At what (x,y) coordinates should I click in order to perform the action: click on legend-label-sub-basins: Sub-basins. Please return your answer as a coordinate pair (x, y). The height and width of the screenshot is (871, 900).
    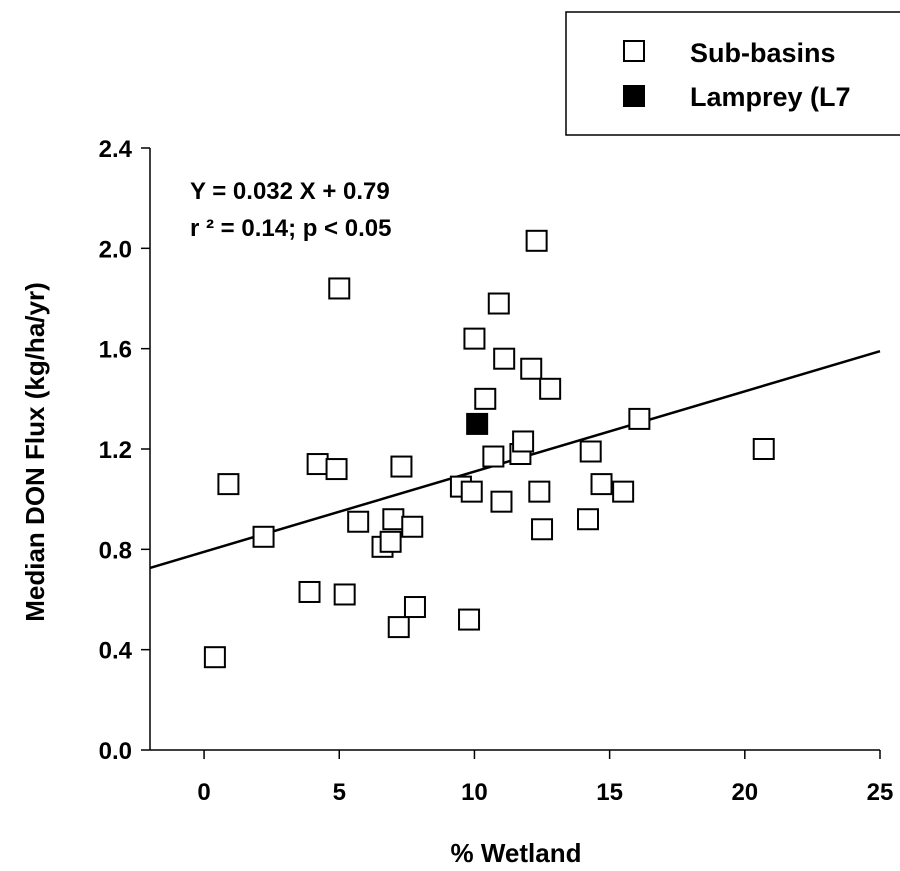
    Looking at the image, I should click on (763, 53).